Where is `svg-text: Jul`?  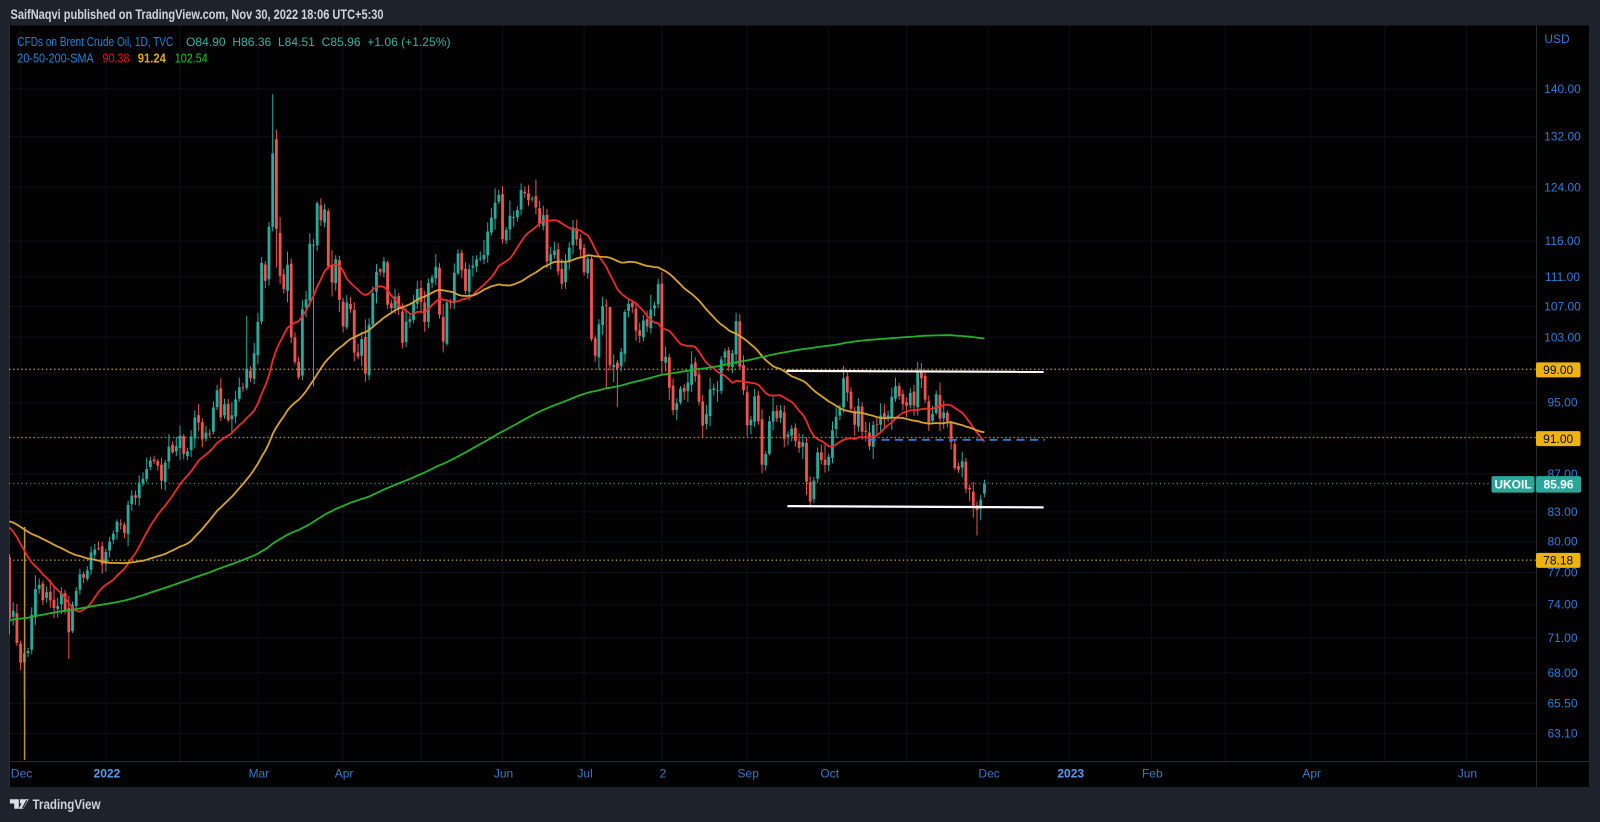
svg-text: Jul is located at coordinates (584, 774).